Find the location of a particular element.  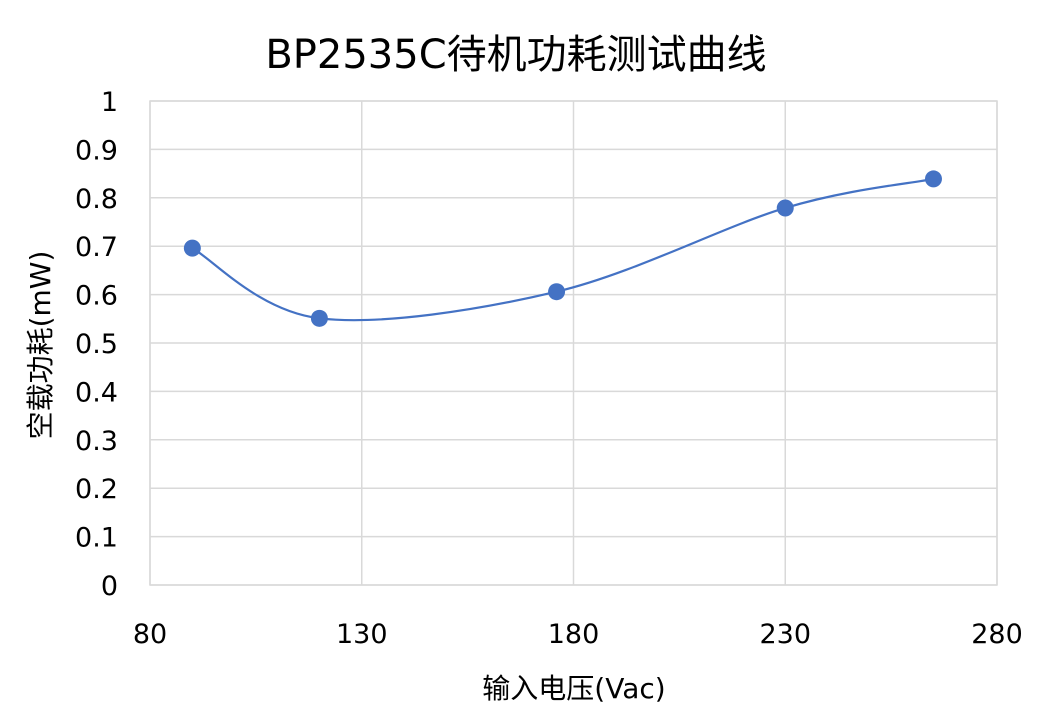

y-tick-label: 0.1 is located at coordinates (96, 538).